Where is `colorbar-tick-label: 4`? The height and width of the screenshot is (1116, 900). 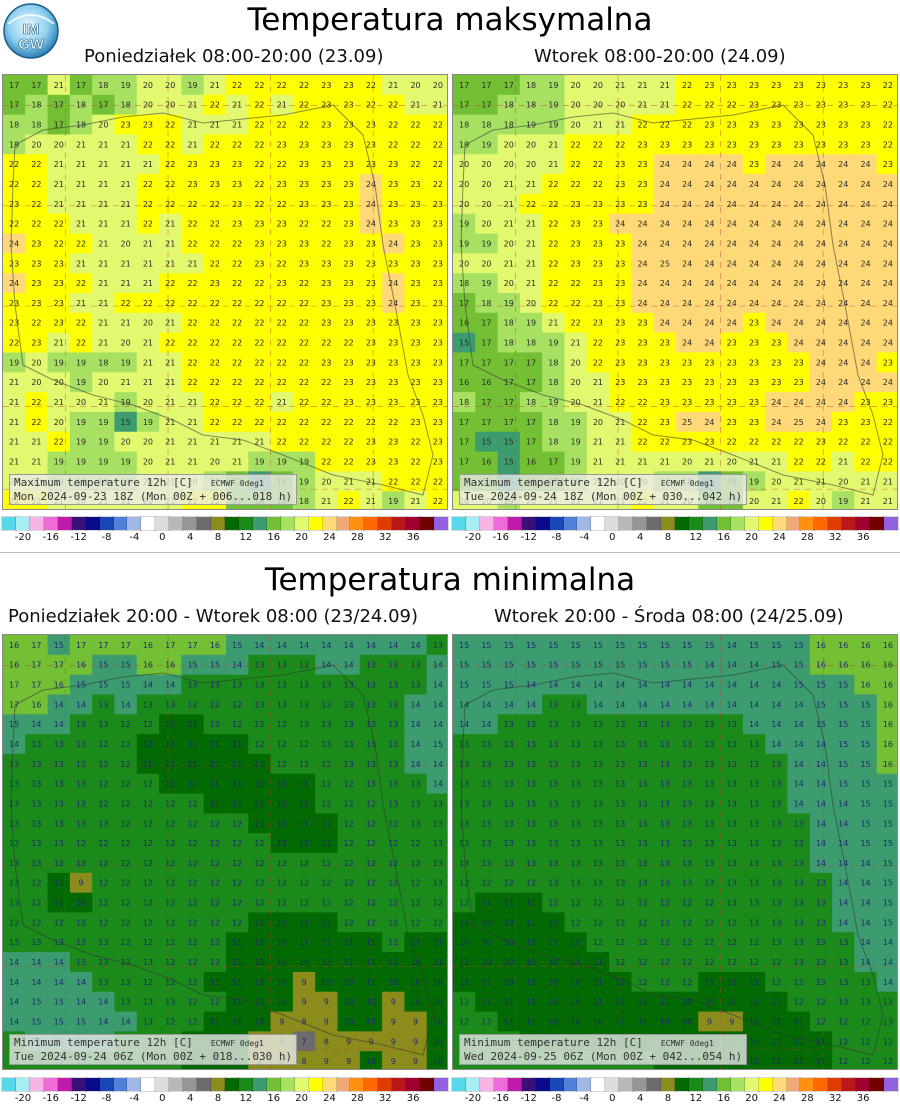 colorbar-tick-label: 4 is located at coordinates (640, 537).